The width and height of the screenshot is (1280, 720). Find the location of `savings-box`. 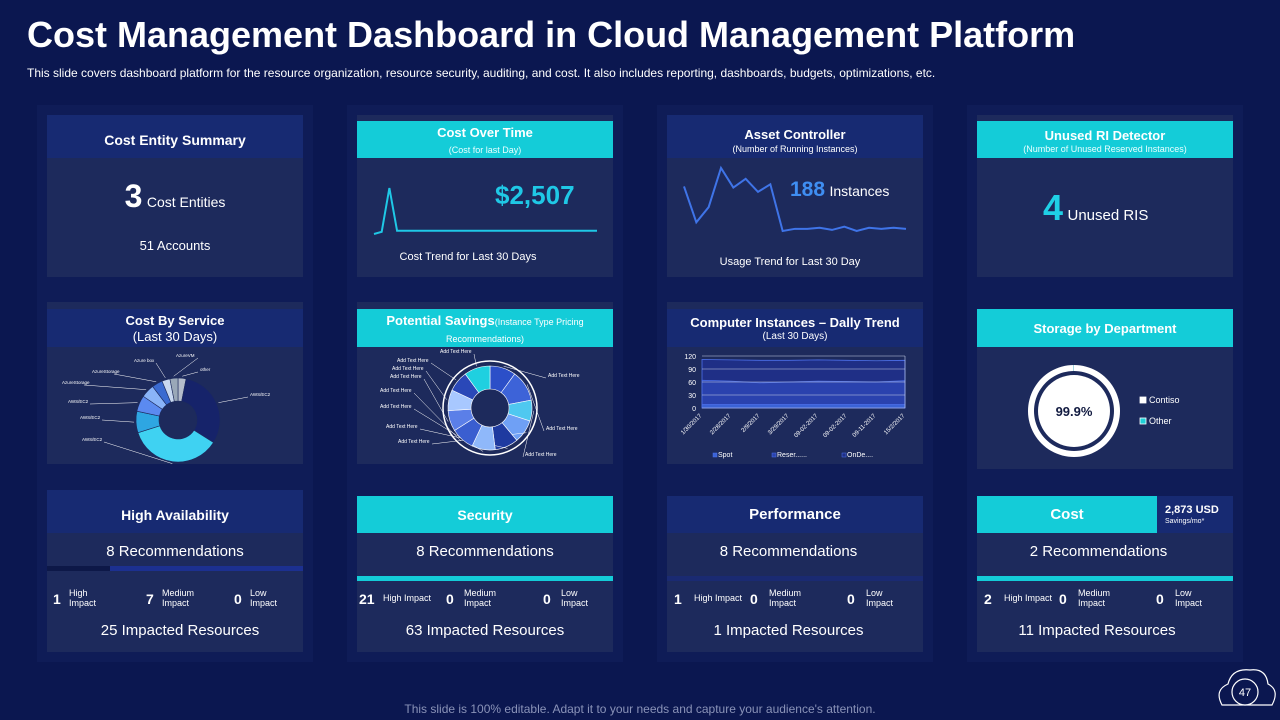

savings-box is located at coordinates (1195, 514).